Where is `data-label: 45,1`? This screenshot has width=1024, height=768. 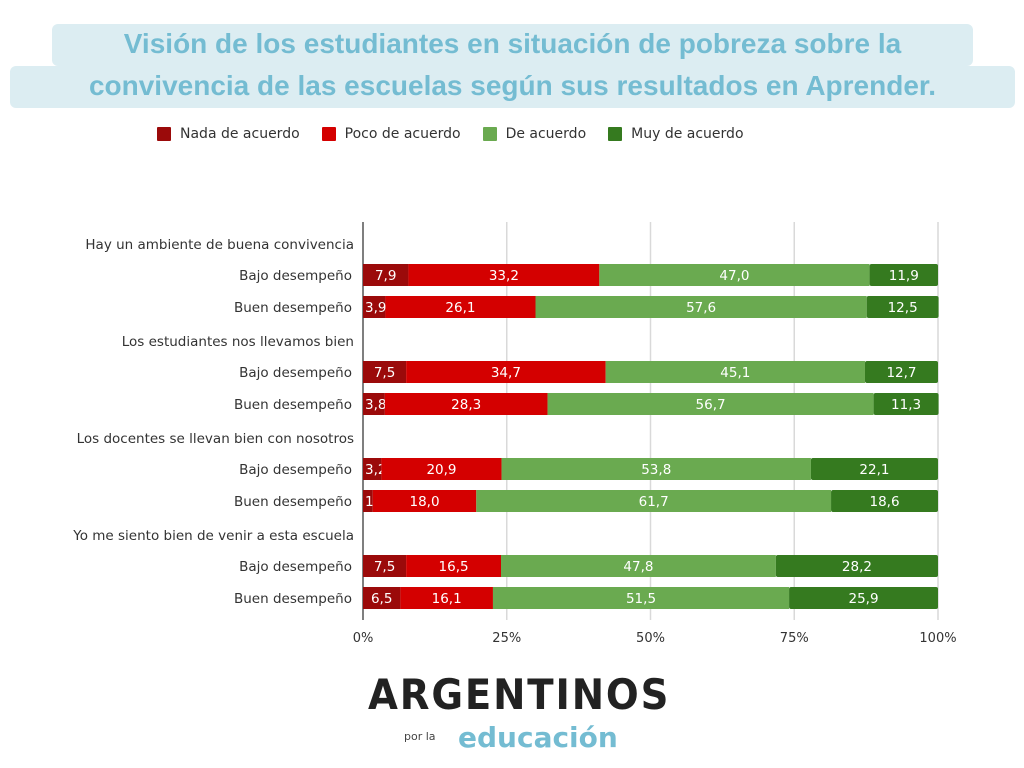
data-label: 45,1 is located at coordinates (735, 373).